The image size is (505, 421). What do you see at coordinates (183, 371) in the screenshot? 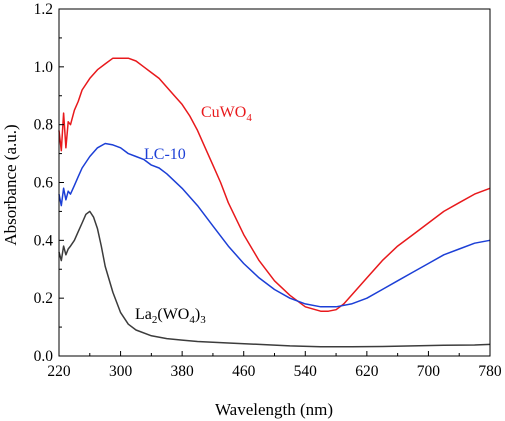
I see `x-tick-label: 380` at bounding box center [183, 371].